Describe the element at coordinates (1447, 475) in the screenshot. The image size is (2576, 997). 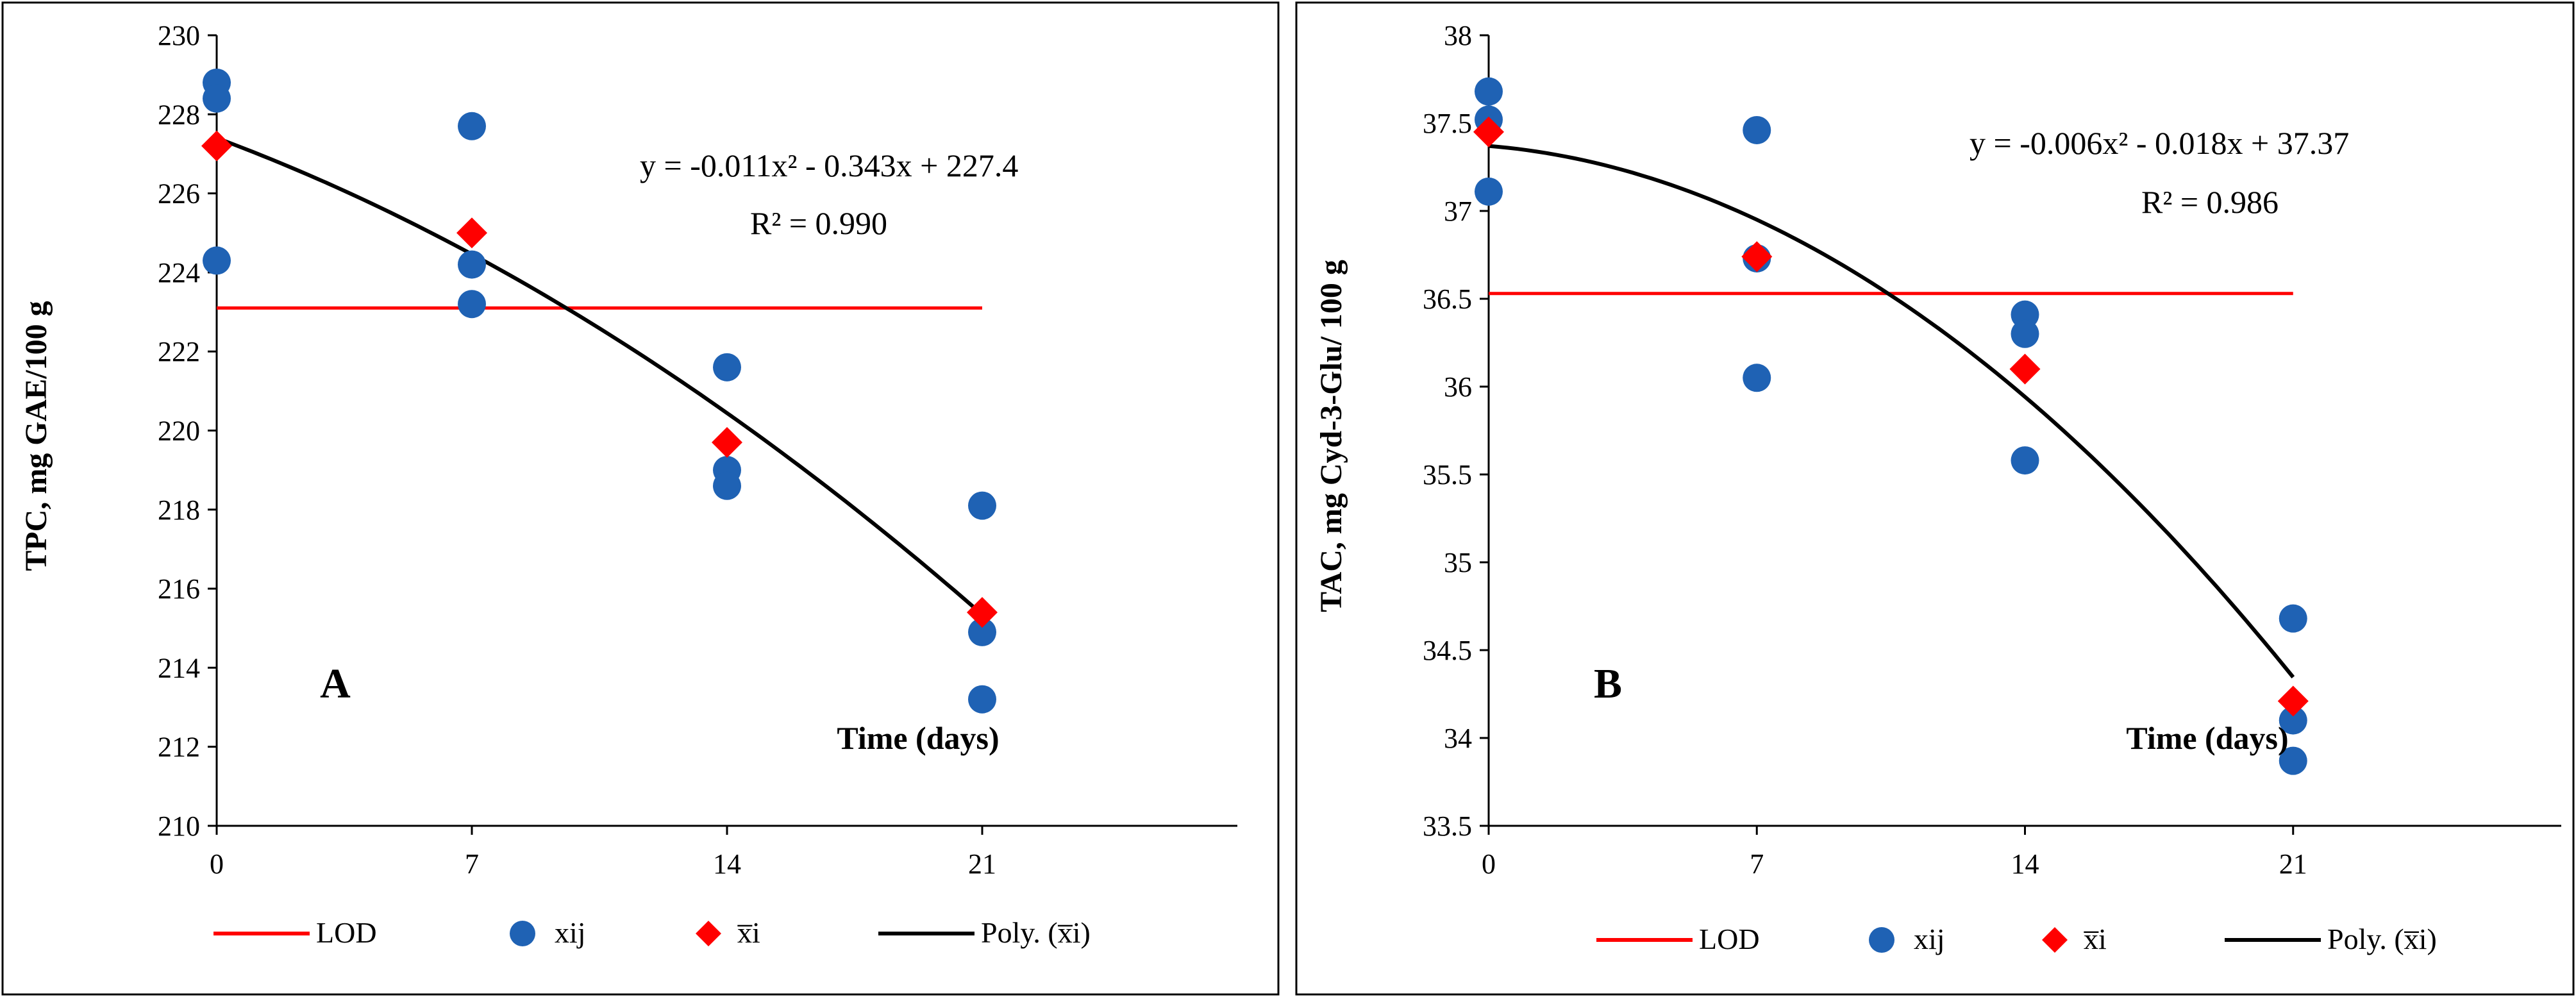
I see `y-tick-label: 35.5` at that location.